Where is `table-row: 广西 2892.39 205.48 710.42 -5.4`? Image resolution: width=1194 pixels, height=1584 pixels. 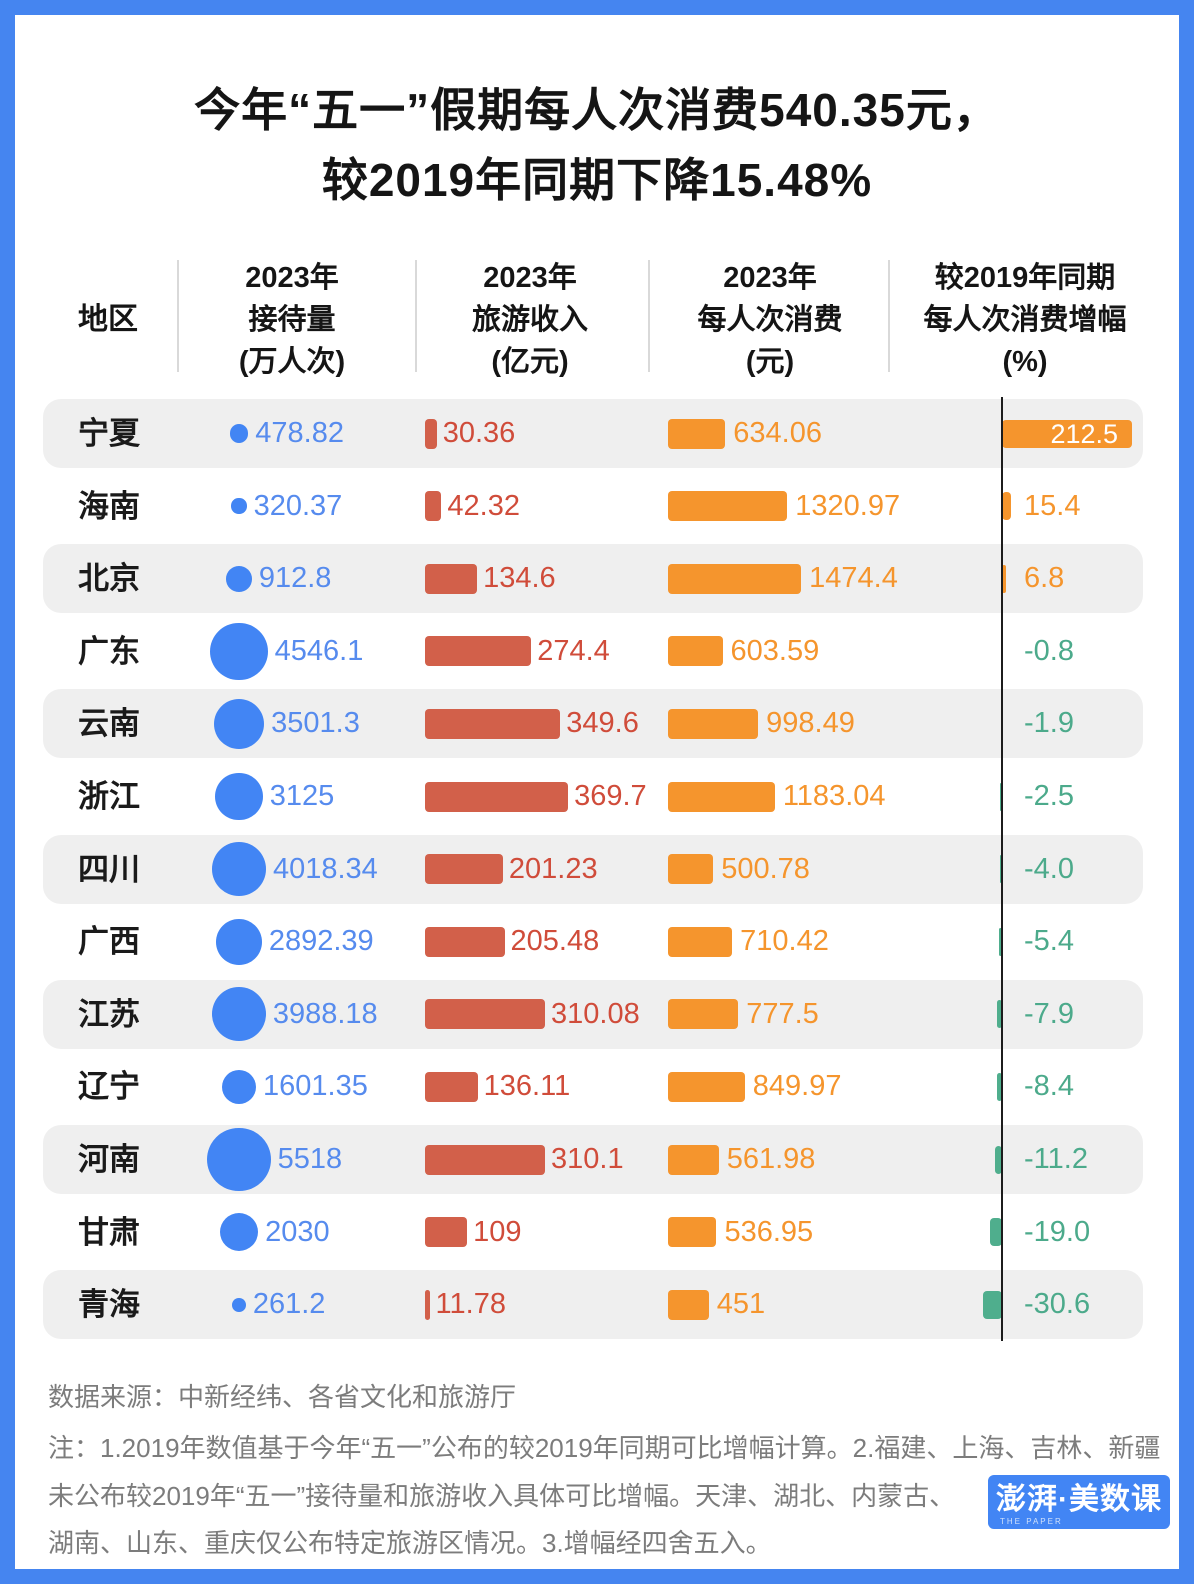
table-row: 广西 2892.39 205.48 710.42 -5.4 is located at coordinates (593, 941).